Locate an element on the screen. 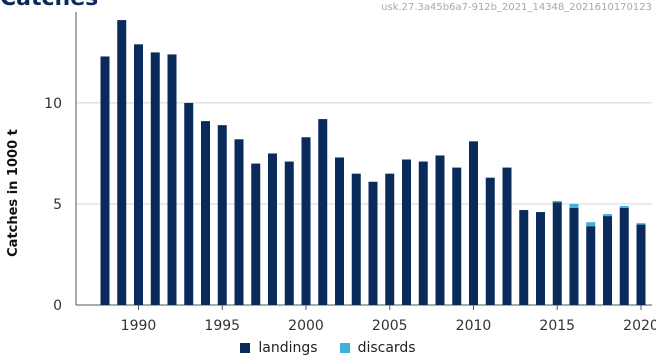 This screenshot has width=656, height=361. bar-landings-1996 is located at coordinates (239, 222).